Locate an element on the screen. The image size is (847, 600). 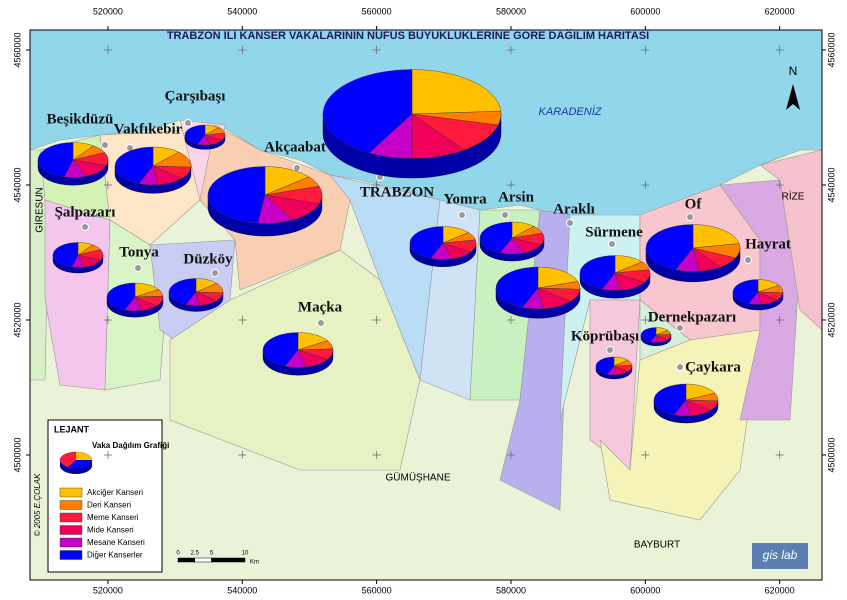
place-label: GÜMÜŞHANE is located at coordinates (417, 478).